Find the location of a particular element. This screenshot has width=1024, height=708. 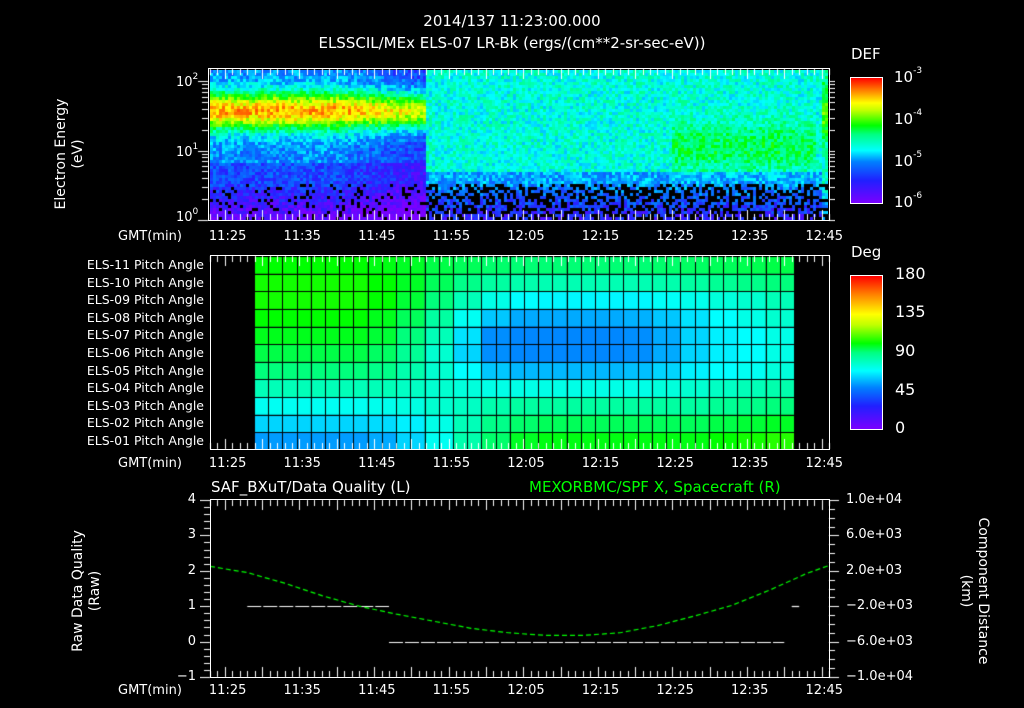

quality-ylabel: Raw Data Quality (Raw) is located at coordinates (87, 591).